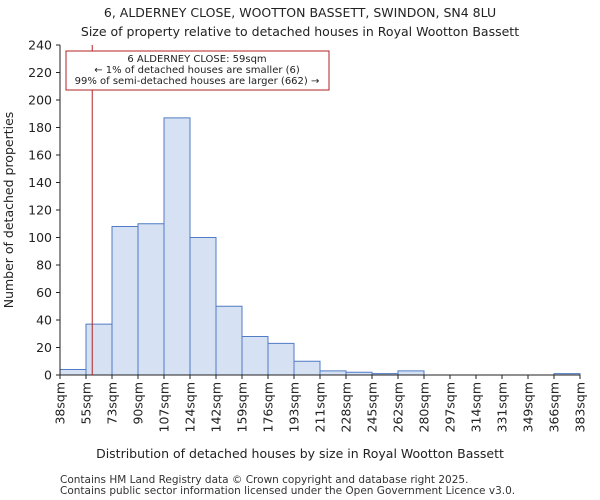 The image size is (600, 500). What do you see at coordinates (73, 372) in the screenshot?
I see `bar-38sqm` at bounding box center [73, 372].